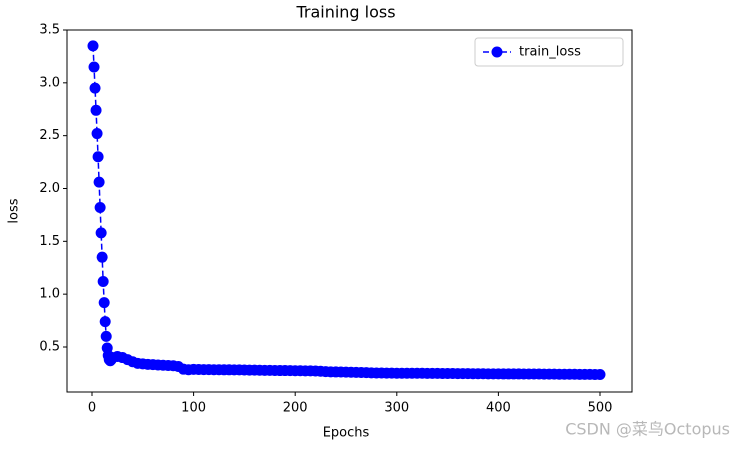 Image resolution: width=745 pixels, height=450 pixels. I want to click on x-tick-label: 0, so click(92, 408).